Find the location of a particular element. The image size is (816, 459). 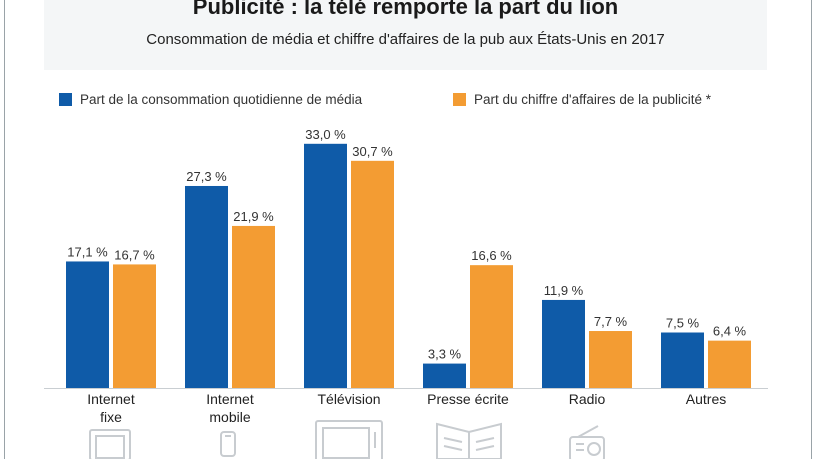

data-label: 33,0 % is located at coordinates (325, 134).